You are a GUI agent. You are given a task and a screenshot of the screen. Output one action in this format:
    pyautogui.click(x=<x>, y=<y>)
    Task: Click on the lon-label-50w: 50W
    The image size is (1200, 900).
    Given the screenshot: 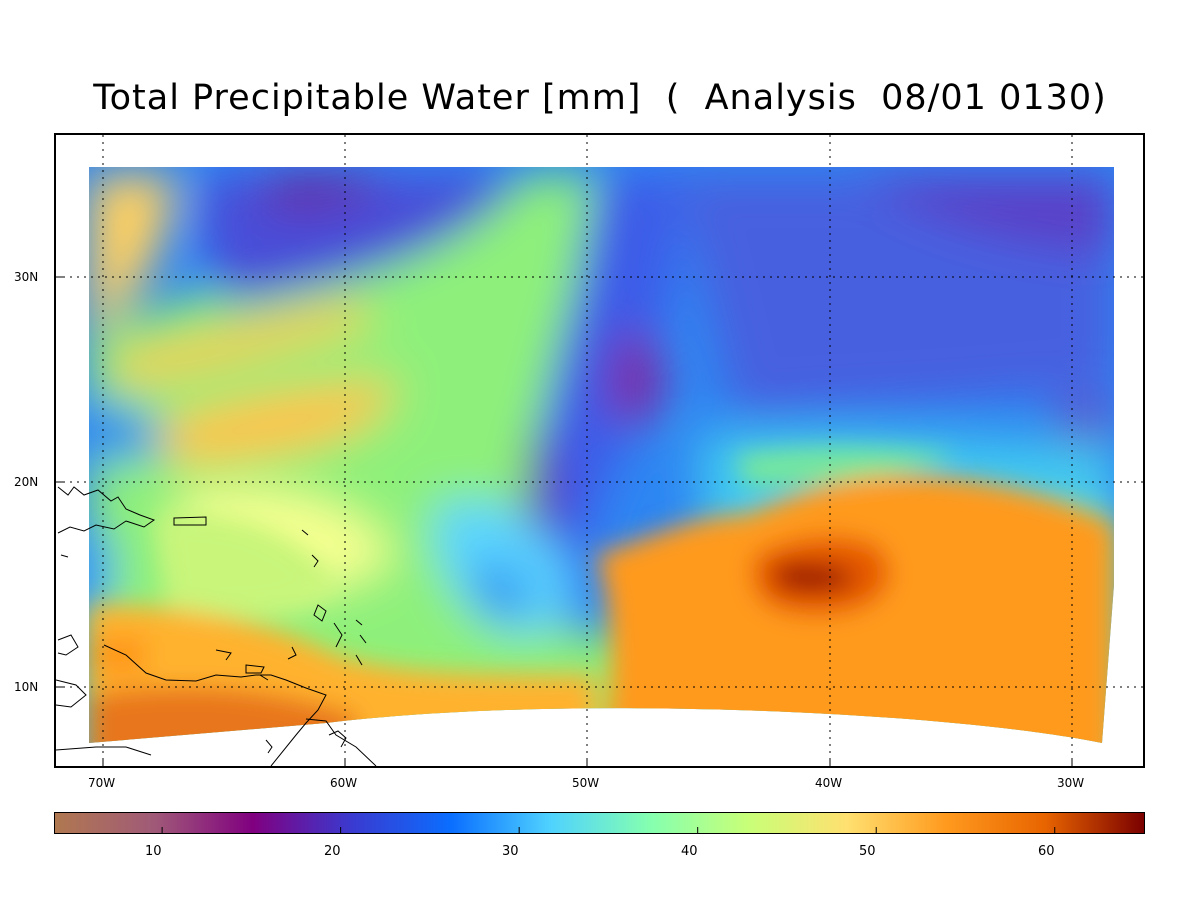 What is the action you would take?
    pyautogui.click(x=586, y=783)
    